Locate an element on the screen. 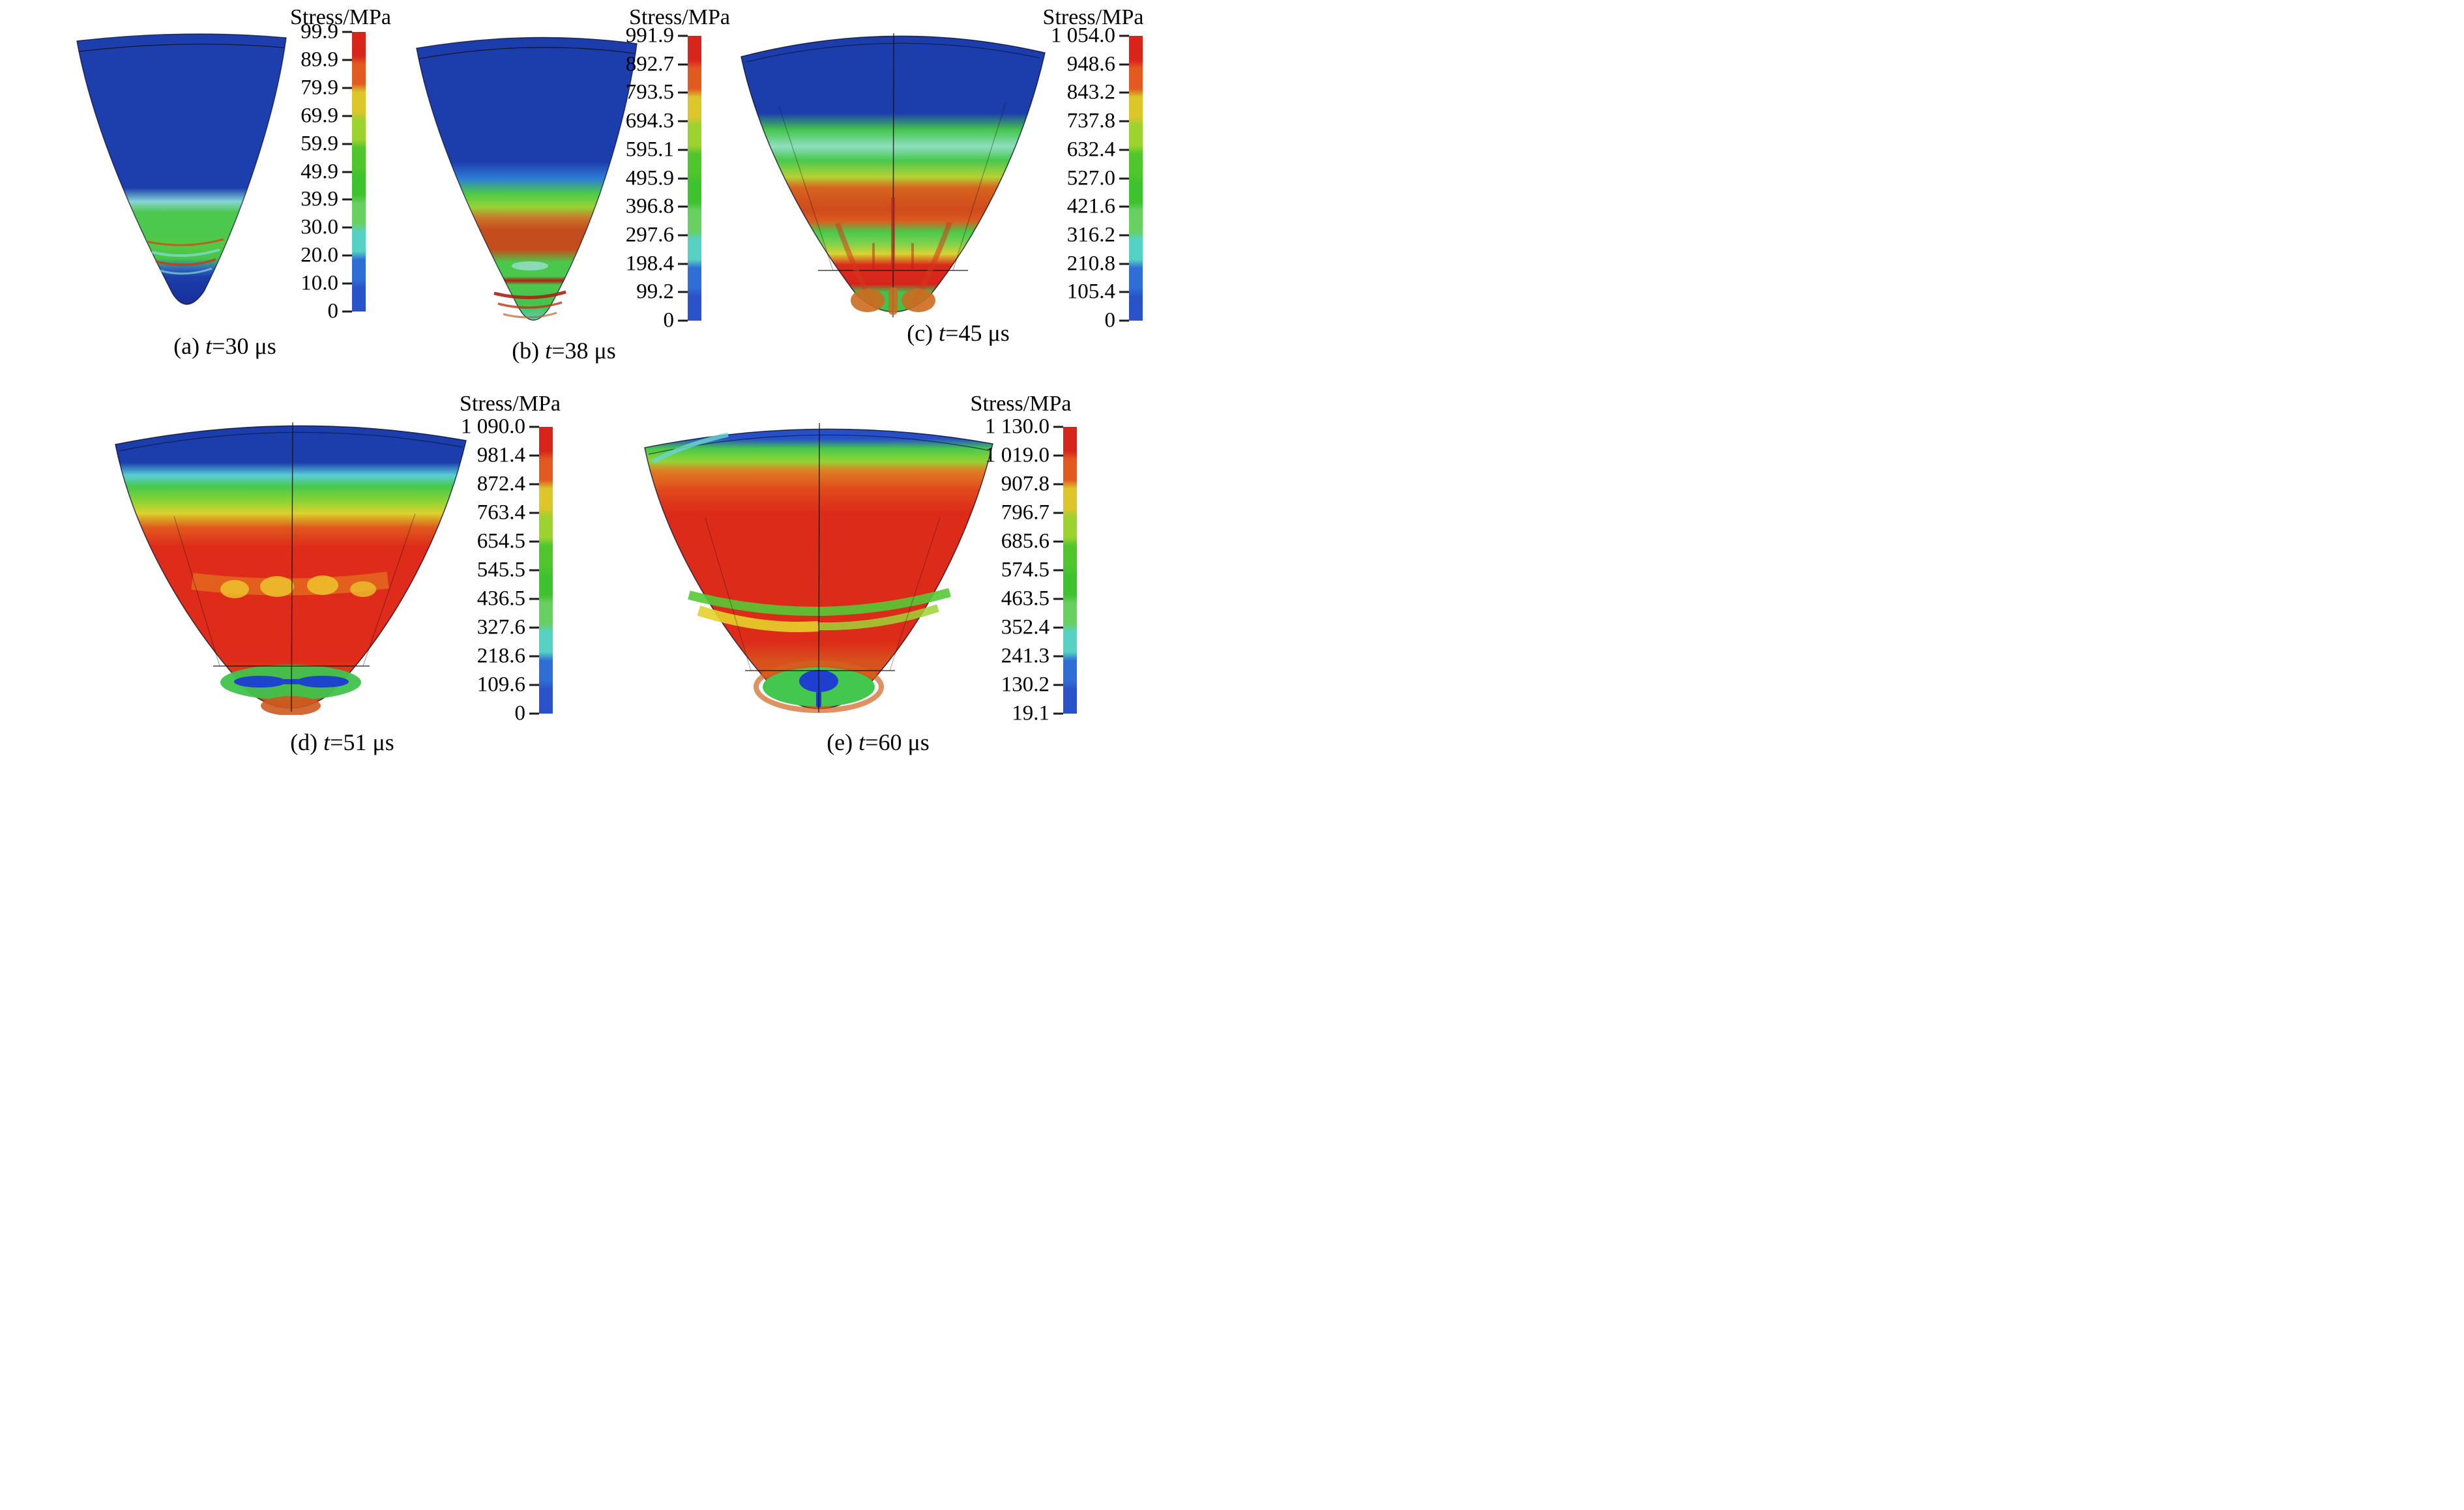 The width and height of the screenshot is (2464, 1510). colorbar-tick-row: 737.8 is located at coordinates (1097, 121).